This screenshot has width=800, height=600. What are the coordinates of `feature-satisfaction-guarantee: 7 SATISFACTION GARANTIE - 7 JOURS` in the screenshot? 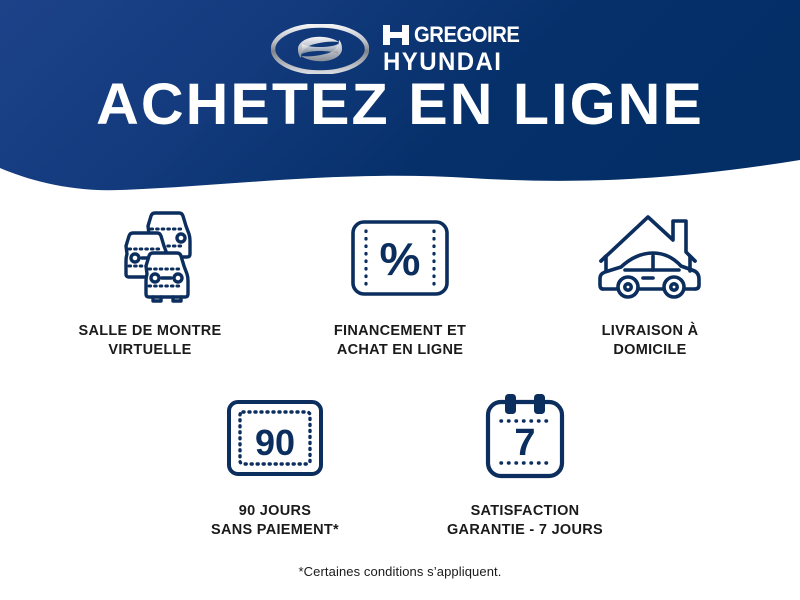 It's located at (525, 462).